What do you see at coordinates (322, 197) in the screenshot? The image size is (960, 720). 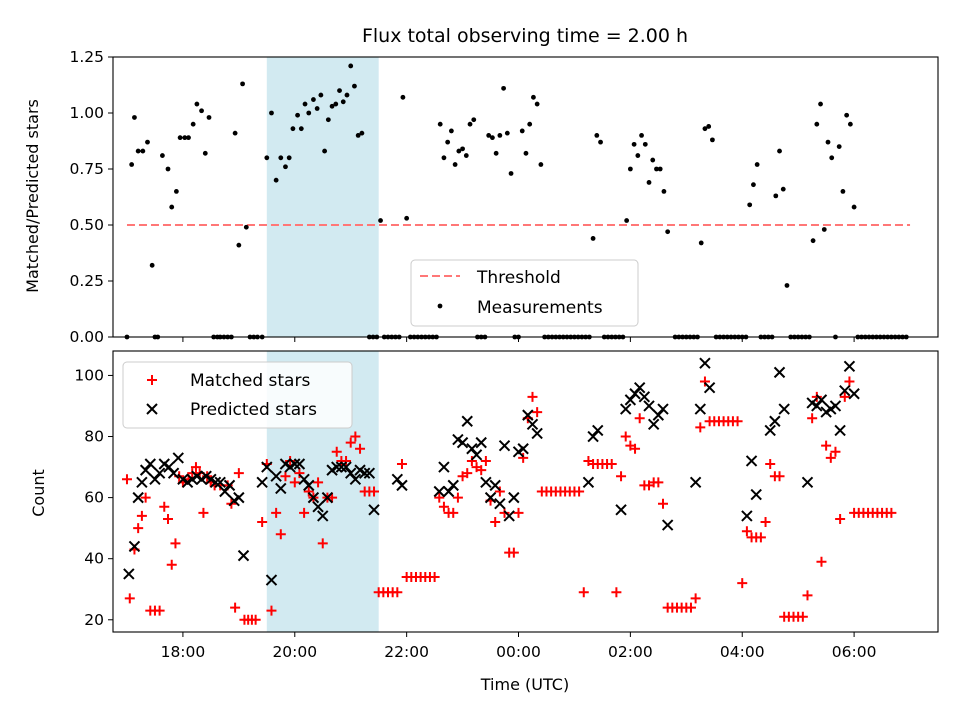 I see `top-shaded-region` at bounding box center [322, 197].